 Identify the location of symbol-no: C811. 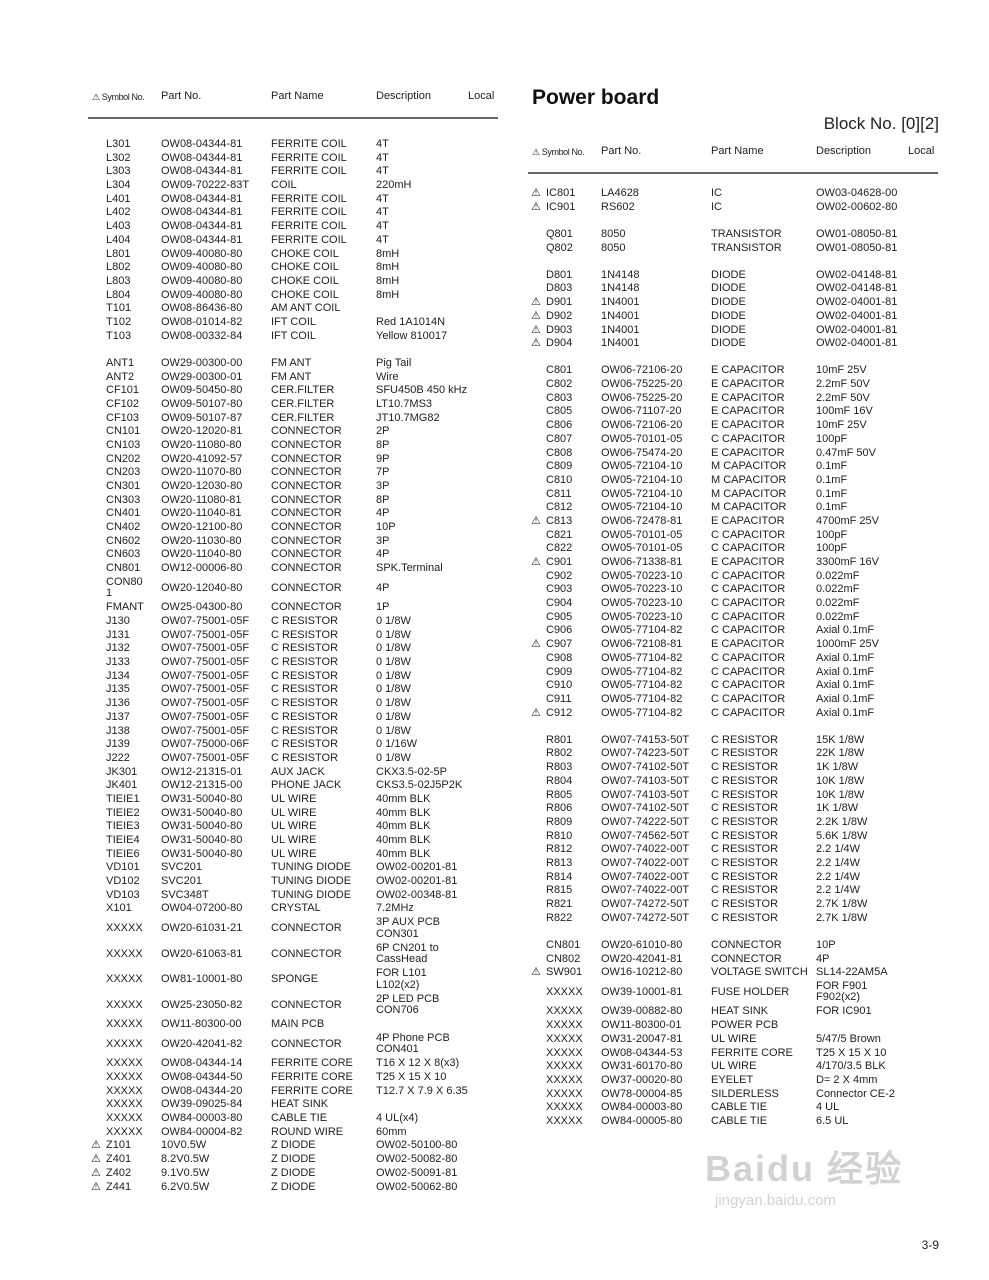
(559, 493).